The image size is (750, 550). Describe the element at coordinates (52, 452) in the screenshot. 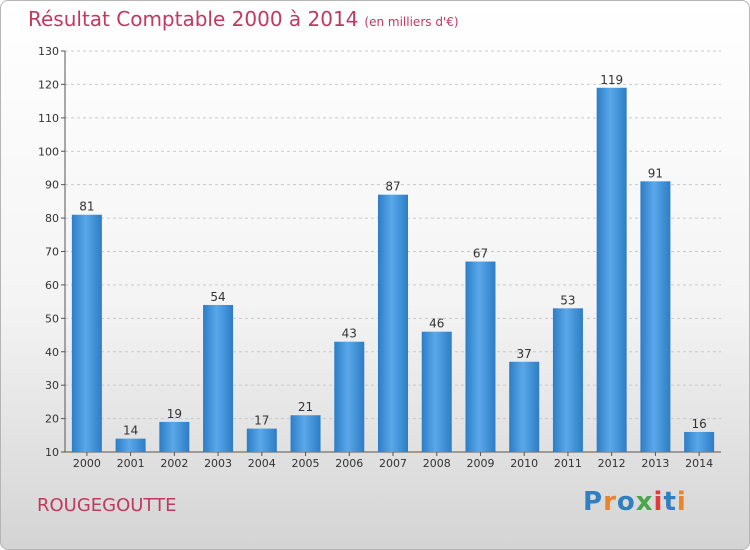

I see `y-tick-label: 10` at that location.